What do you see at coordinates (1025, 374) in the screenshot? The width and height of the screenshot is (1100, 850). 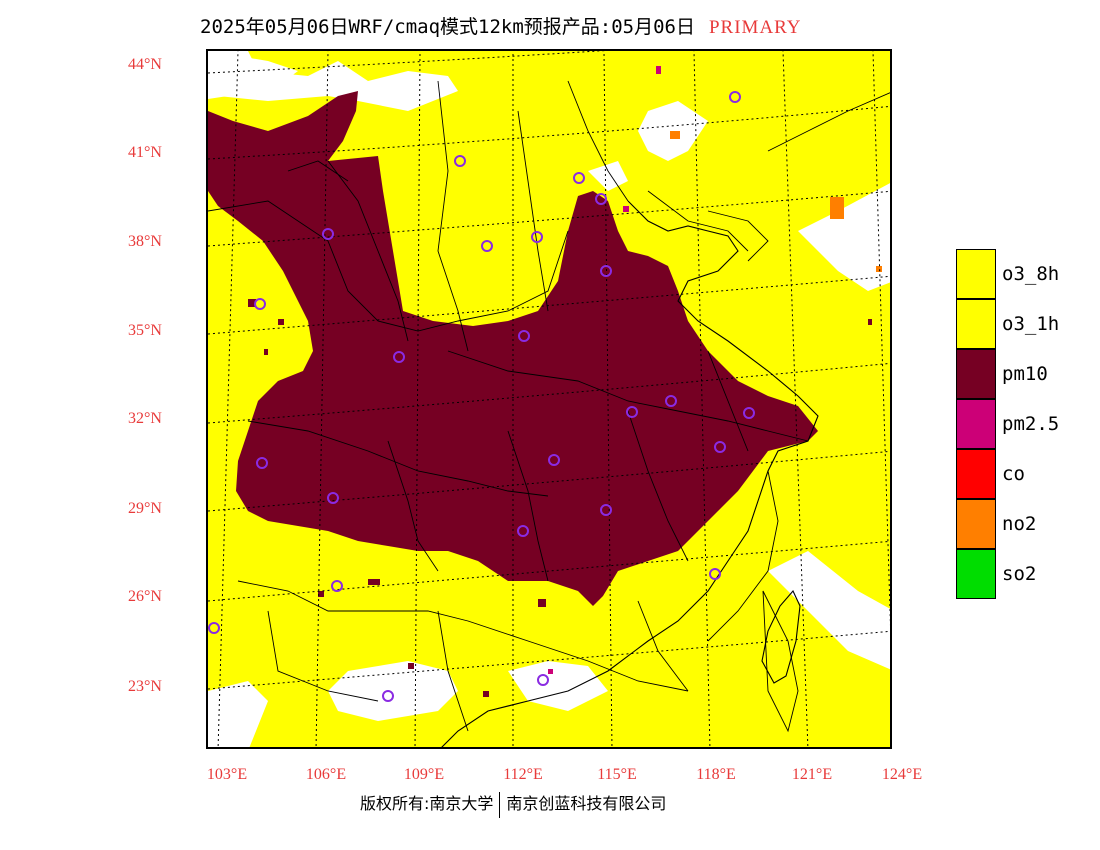 I see `legend-label: pm10` at bounding box center [1025, 374].